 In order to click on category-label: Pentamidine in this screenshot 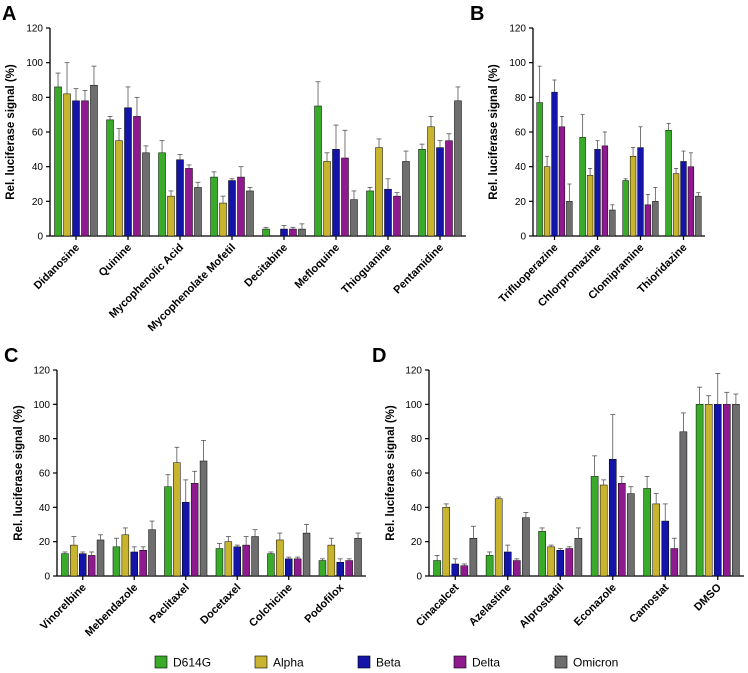, I will do `click(418, 269)`.